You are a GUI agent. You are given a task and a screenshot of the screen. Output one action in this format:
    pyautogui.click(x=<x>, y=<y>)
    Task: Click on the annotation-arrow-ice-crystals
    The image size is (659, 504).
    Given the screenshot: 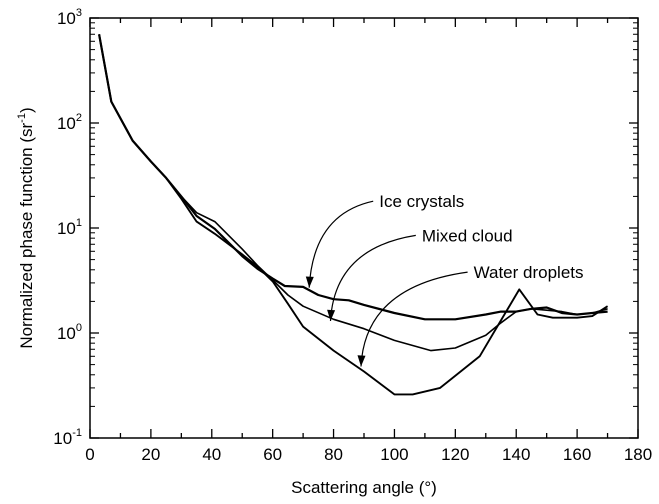 What is the action you would take?
    pyautogui.click(x=341, y=244)
    